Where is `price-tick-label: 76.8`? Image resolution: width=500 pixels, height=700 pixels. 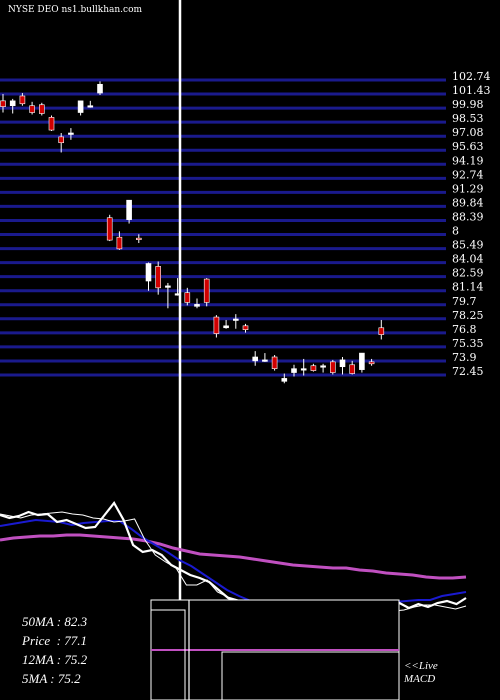 price-tick-label: 76.8 is located at coordinates (464, 329).